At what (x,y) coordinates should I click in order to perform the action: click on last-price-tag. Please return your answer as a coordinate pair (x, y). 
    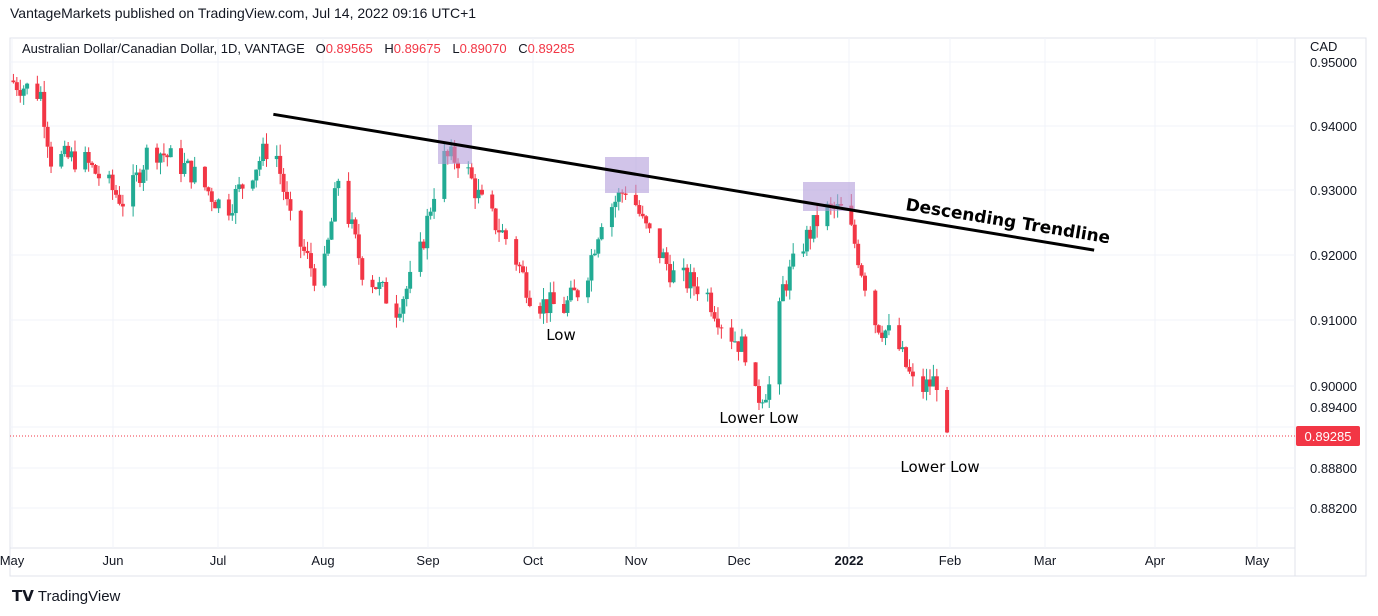
    Looking at the image, I should click on (1328, 436).